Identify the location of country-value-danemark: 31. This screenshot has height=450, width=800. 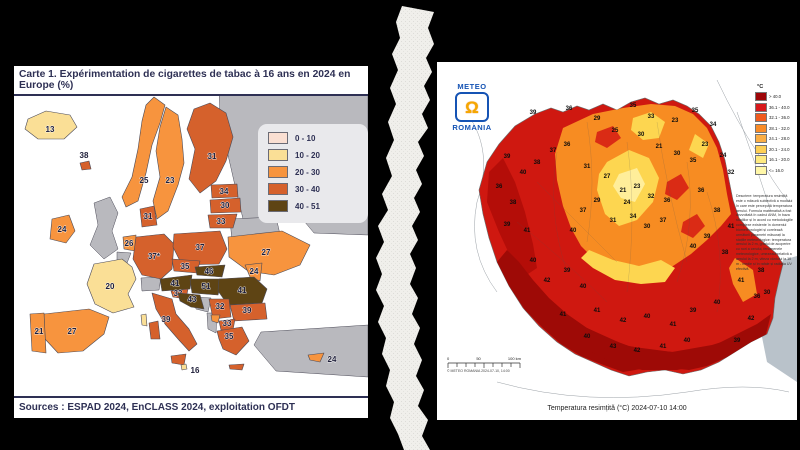
(148, 216).